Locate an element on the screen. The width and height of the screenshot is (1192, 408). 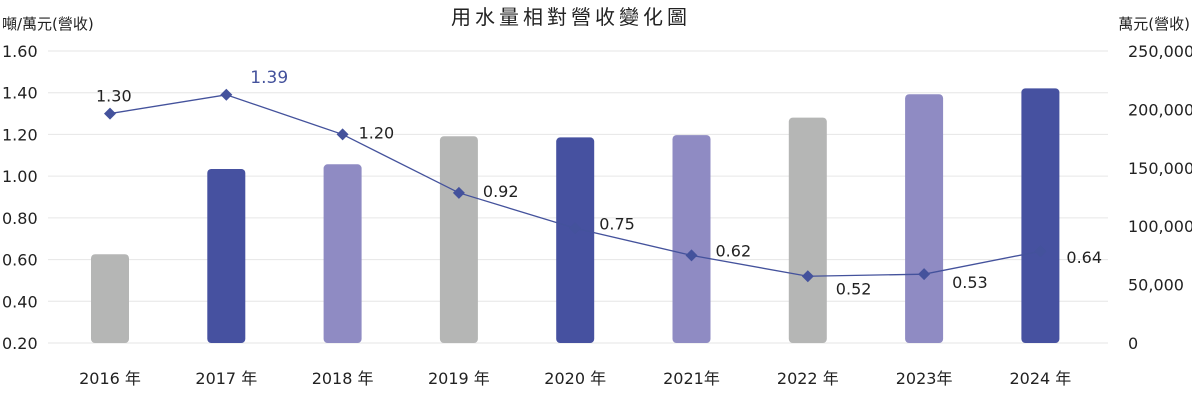
left-tick-label: 0.60 is located at coordinates (20, 260).